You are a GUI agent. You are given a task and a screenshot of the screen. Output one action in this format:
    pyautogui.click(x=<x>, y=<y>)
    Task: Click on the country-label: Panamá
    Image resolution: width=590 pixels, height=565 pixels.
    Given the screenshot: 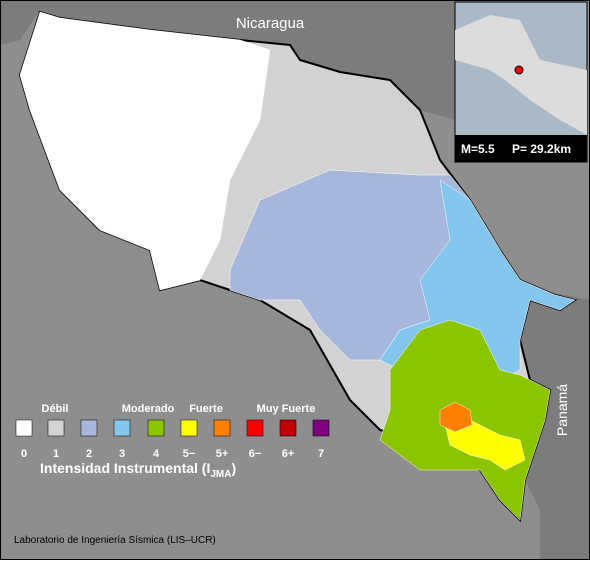 What is the action you would take?
    pyautogui.click(x=562, y=410)
    